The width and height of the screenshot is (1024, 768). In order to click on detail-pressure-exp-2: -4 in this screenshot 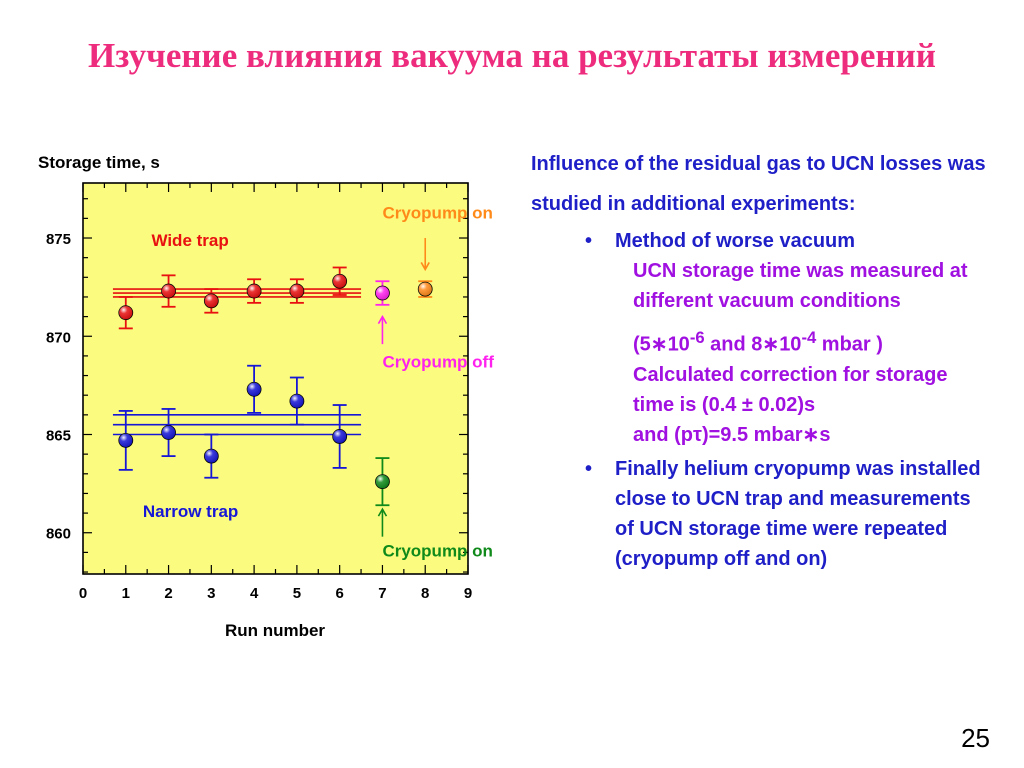, I will do `click(809, 337)`.